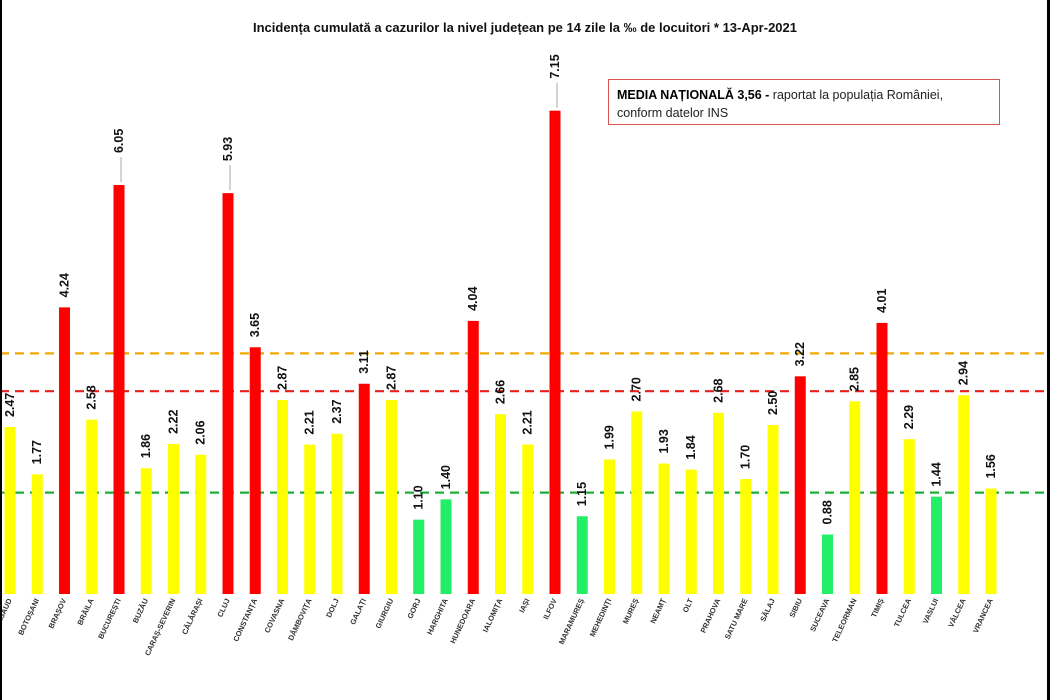  I want to click on value-label-16: 1.40, so click(446, 477).